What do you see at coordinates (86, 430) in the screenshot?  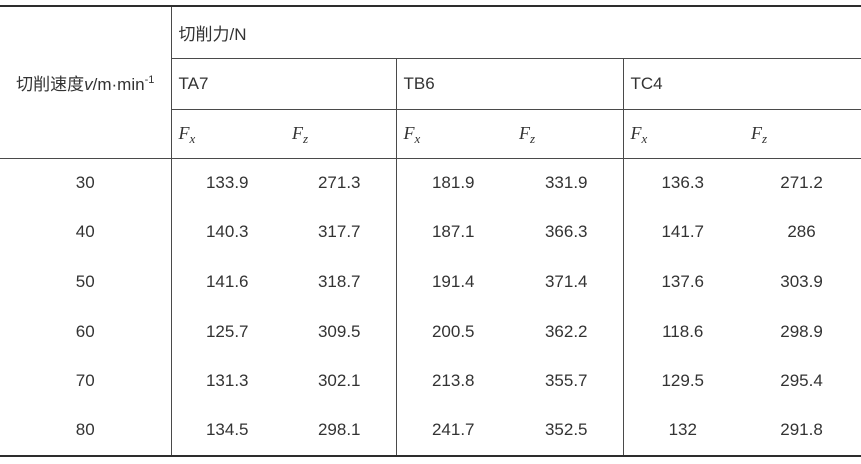 I see `speed-cell: 80` at bounding box center [86, 430].